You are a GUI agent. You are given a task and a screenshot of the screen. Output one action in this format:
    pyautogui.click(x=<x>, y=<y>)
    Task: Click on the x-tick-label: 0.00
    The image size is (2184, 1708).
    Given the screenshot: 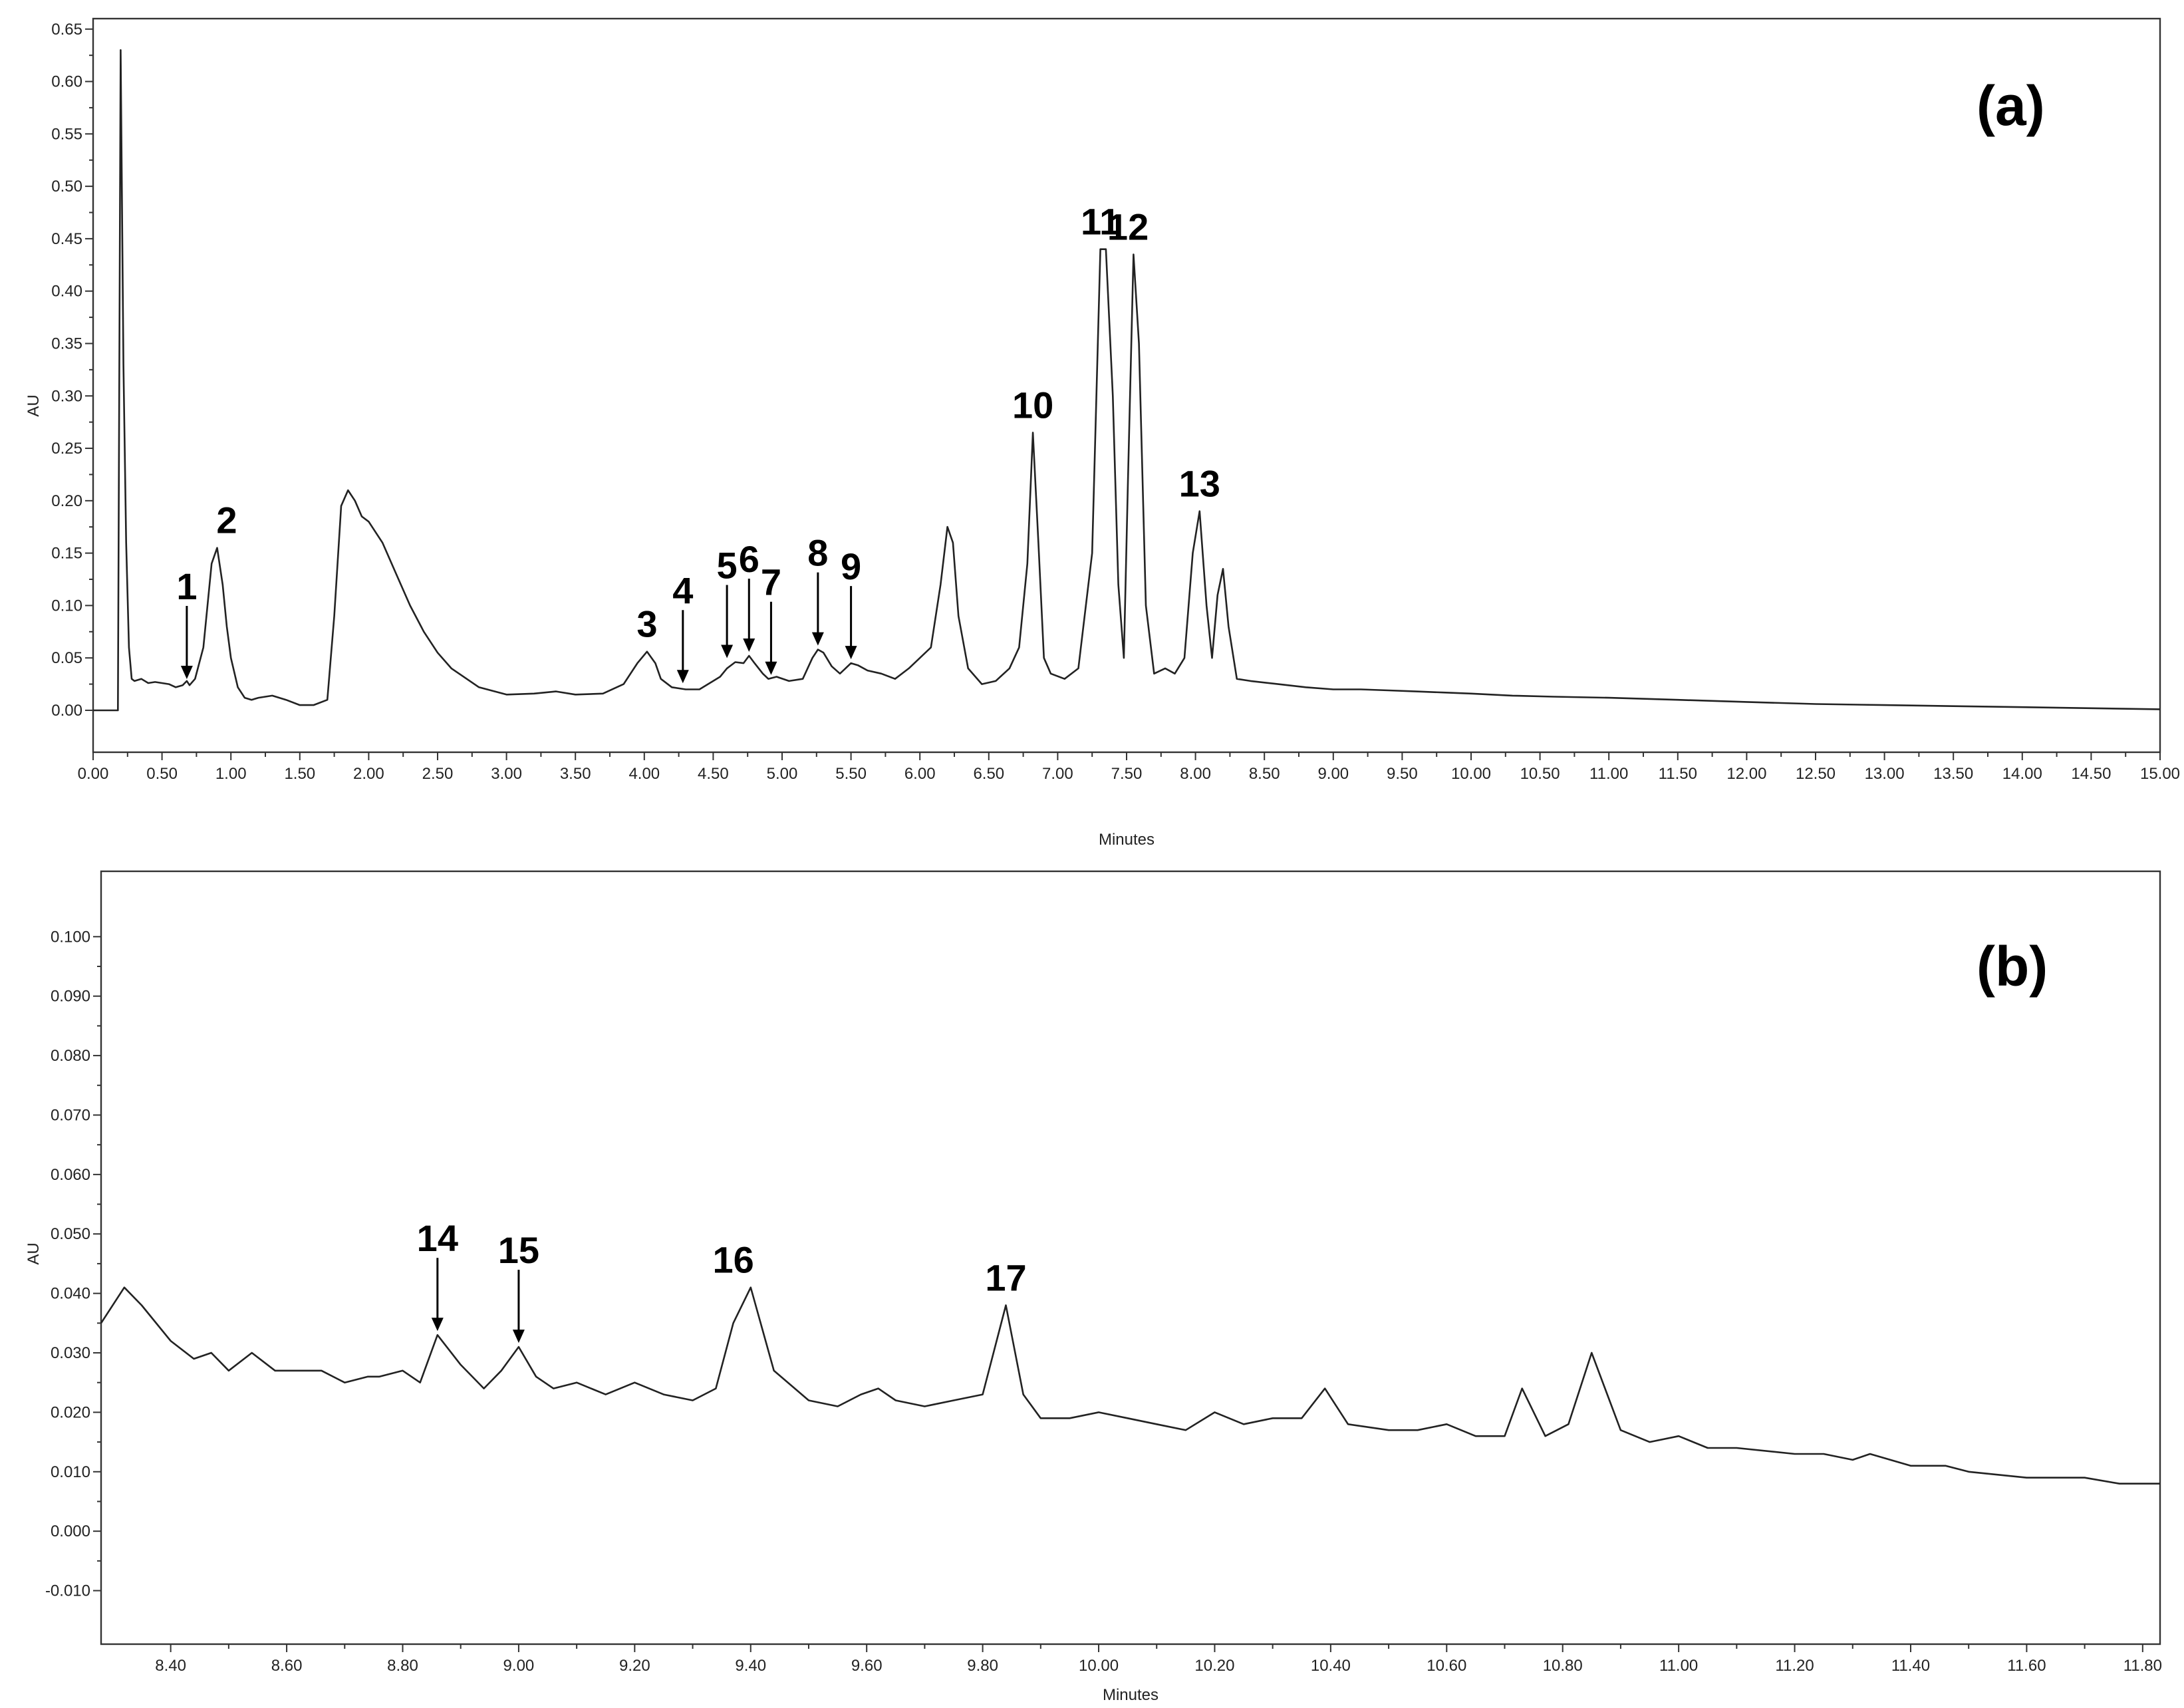 What is the action you would take?
    pyautogui.click(x=93, y=774)
    